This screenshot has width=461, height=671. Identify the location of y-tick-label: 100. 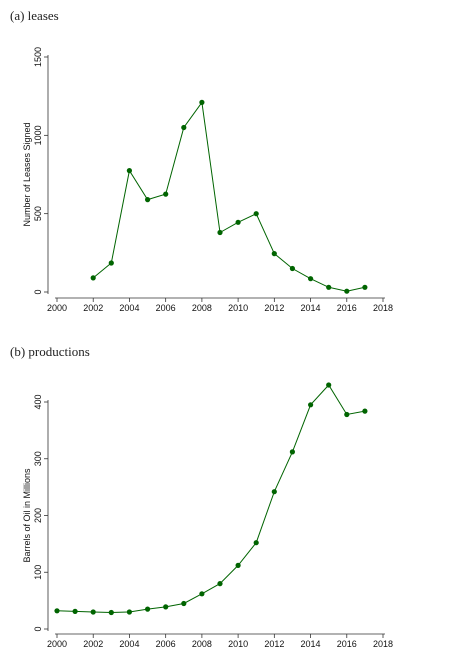
(38, 572).